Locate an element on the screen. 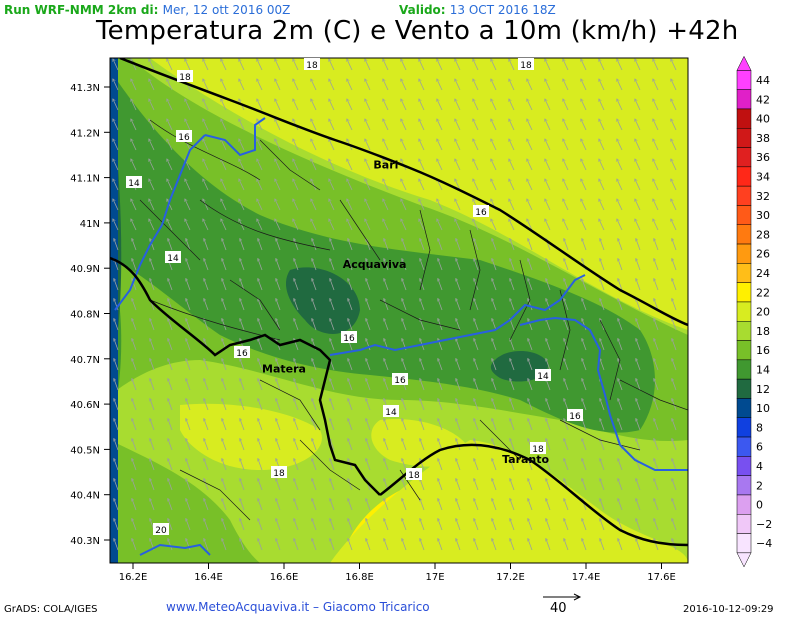 This screenshot has width=800, height=618. colorbar-label: 16 is located at coordinates (763, 350).